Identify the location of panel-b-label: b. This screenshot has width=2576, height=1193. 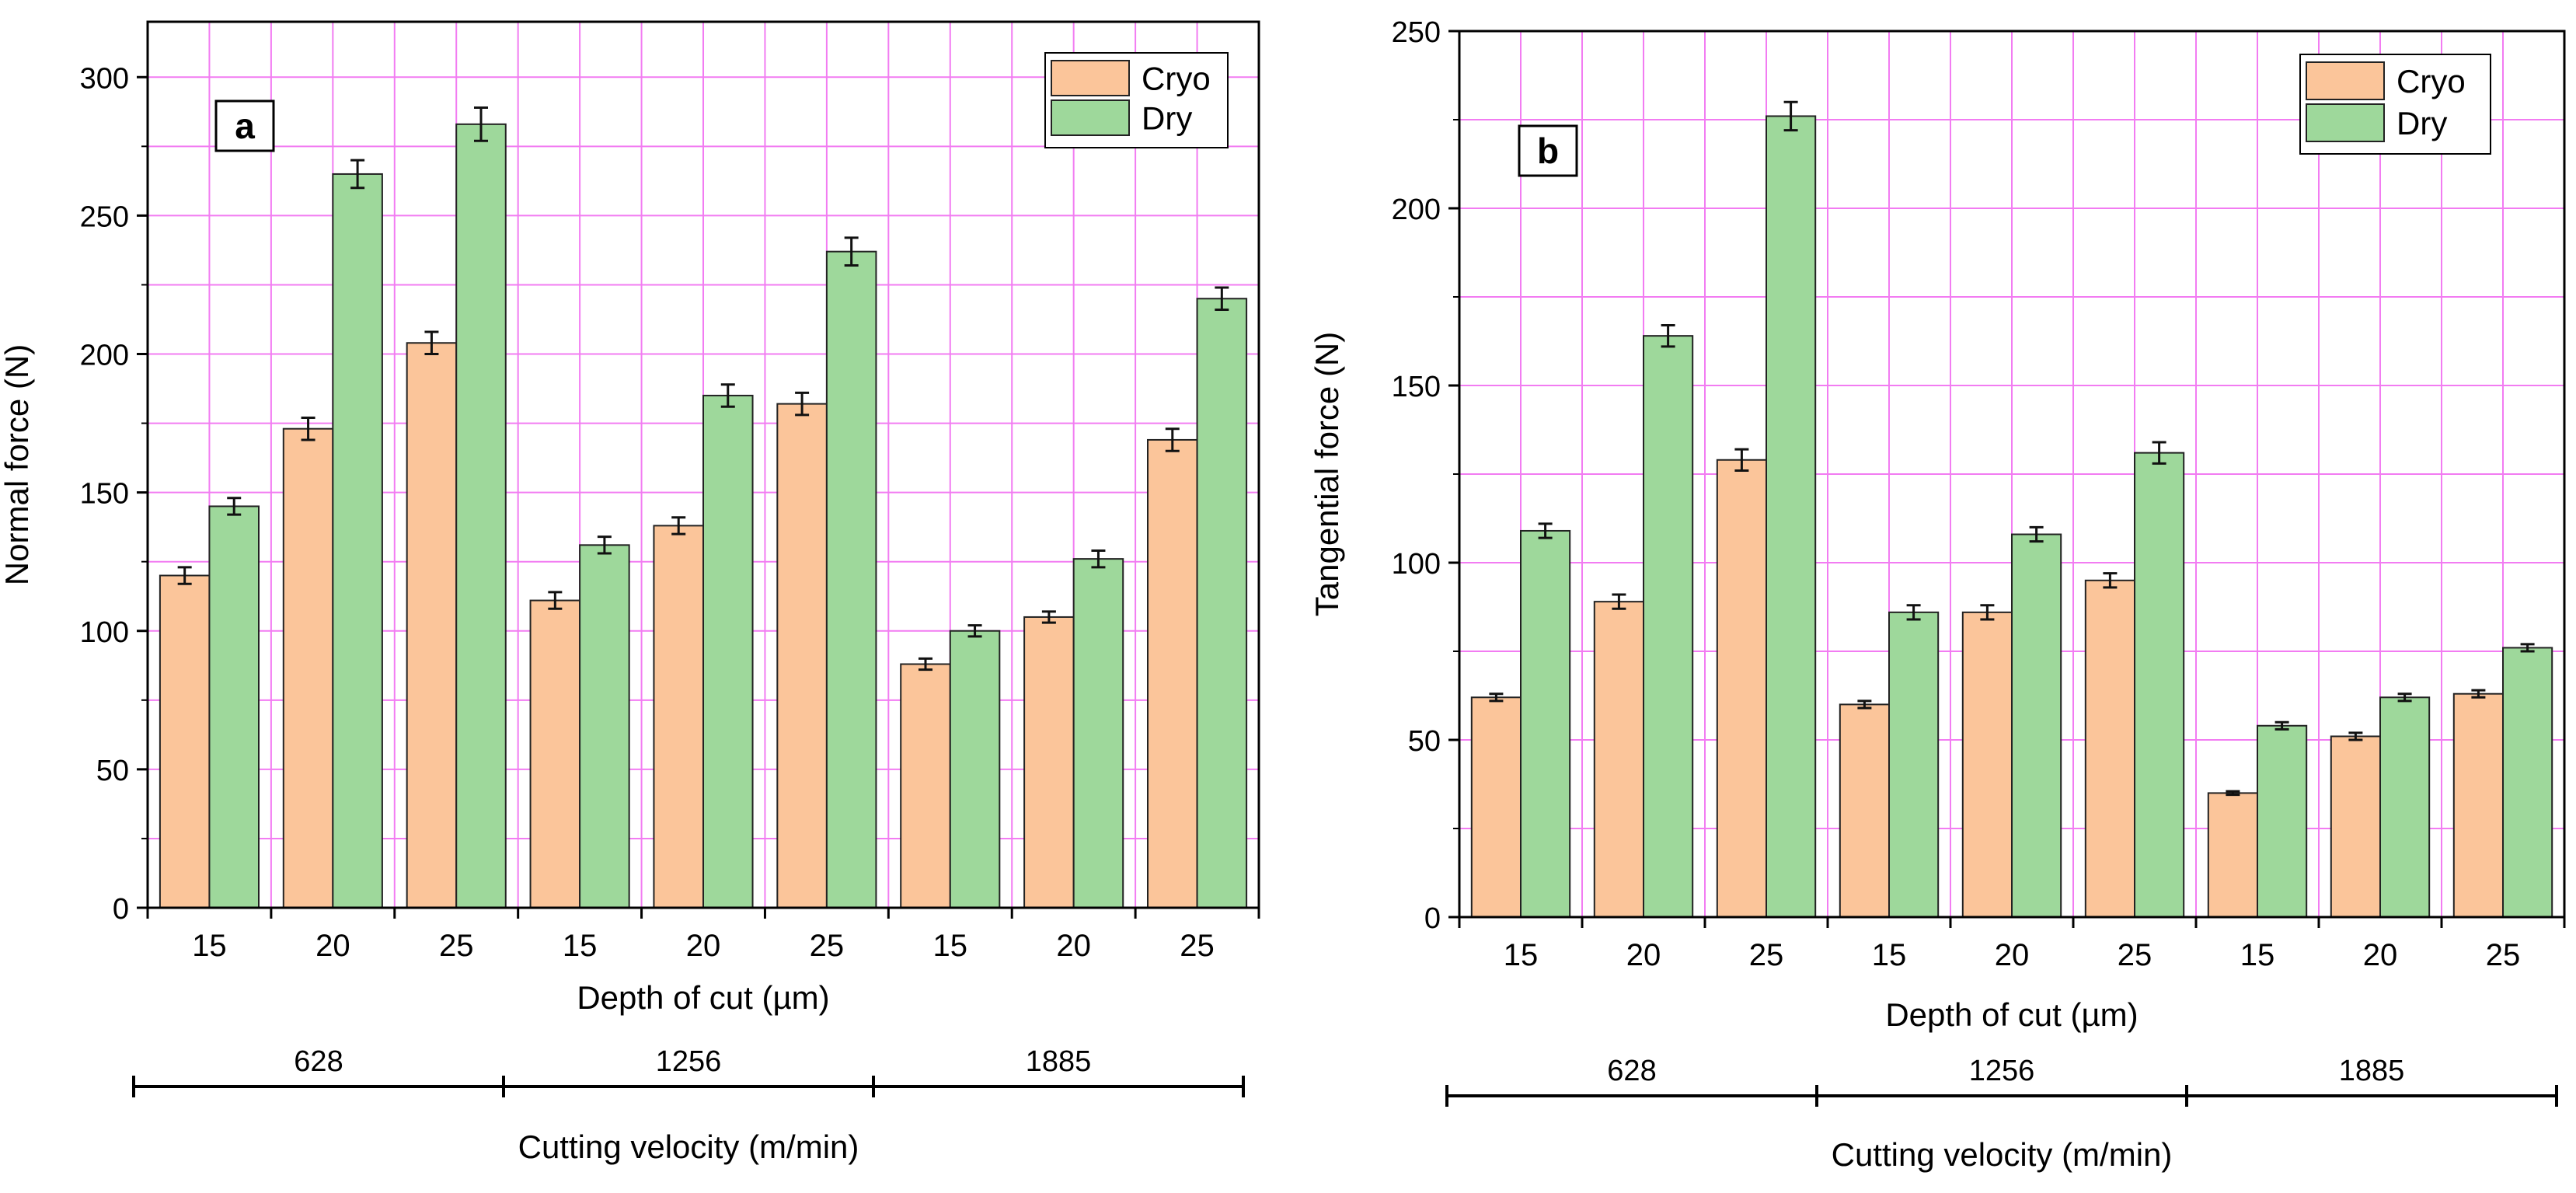
(1548, 151).